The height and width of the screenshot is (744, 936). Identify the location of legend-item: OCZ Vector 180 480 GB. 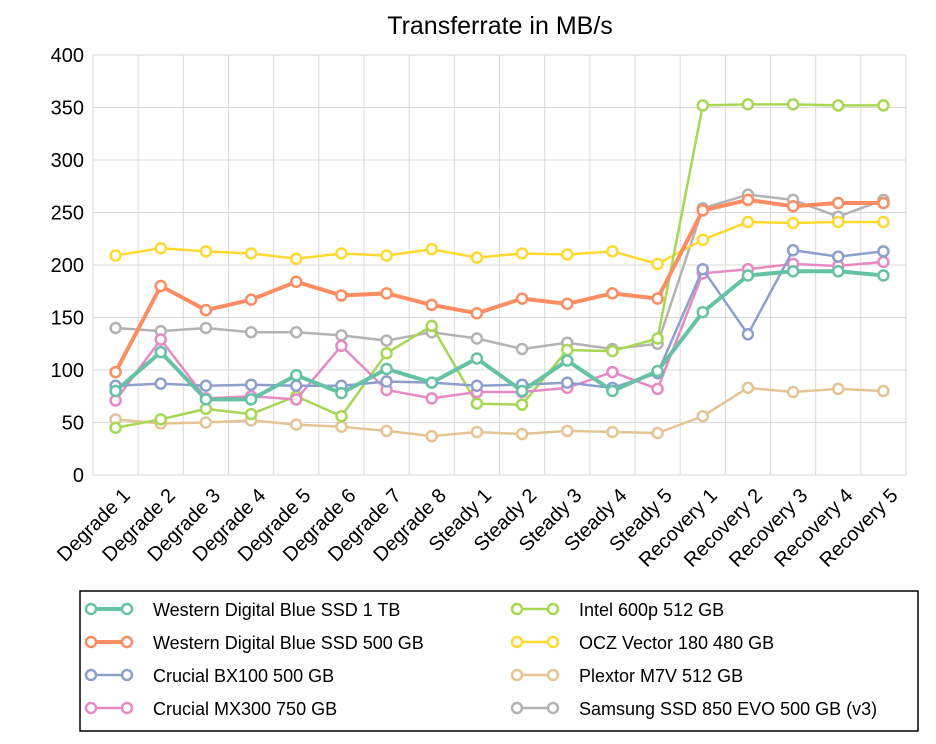
(642, 643).